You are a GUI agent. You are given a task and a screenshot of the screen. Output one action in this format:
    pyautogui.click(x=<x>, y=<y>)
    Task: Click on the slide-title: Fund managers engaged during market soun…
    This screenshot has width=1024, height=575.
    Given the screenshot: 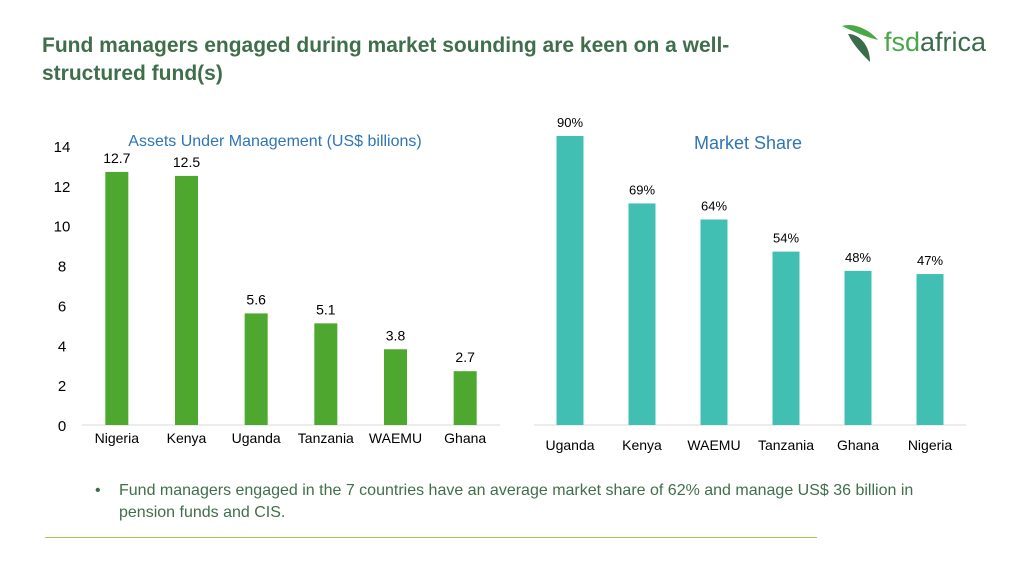 What is the action you would take?
    pyautogui.click(x=386, y=59)
    